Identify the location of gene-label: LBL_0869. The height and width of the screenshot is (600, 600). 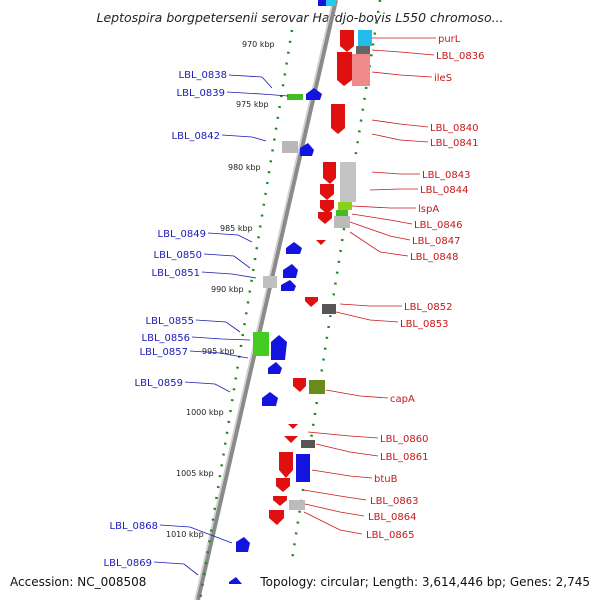
(128, 563).